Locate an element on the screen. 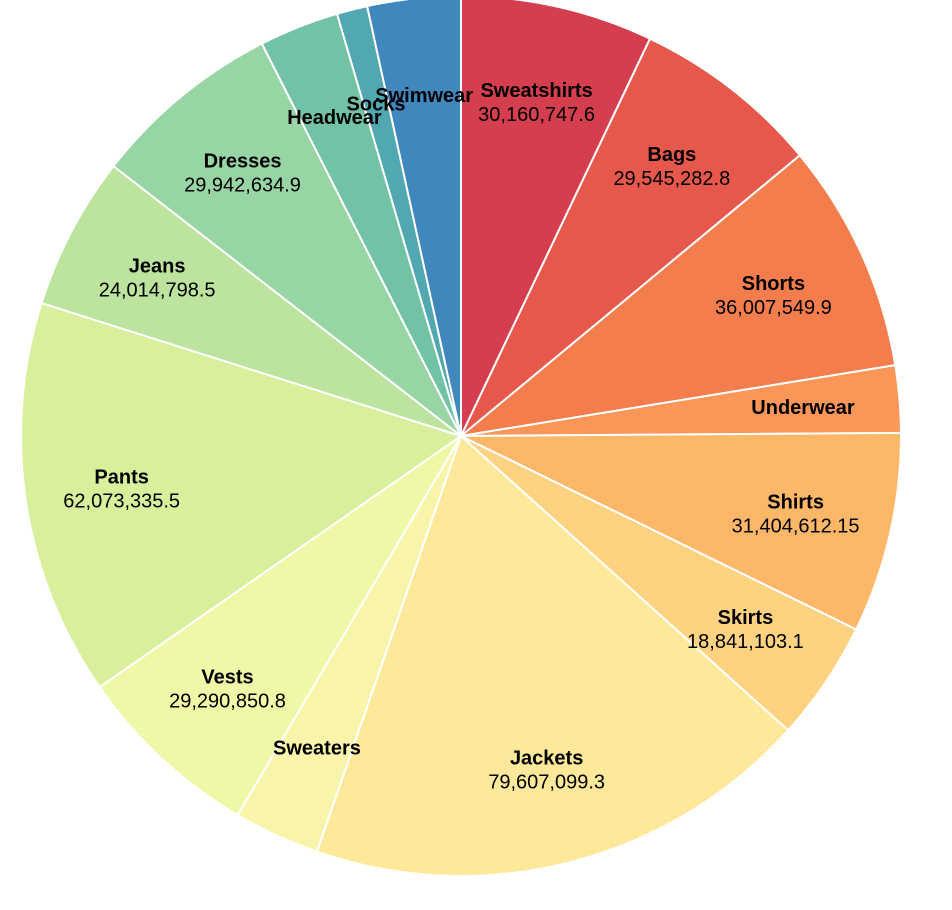 This screenshot has height=910, width=952. slice-label-skirts: Skirts 18,841,103.1 is located at coordinates (745, 630).